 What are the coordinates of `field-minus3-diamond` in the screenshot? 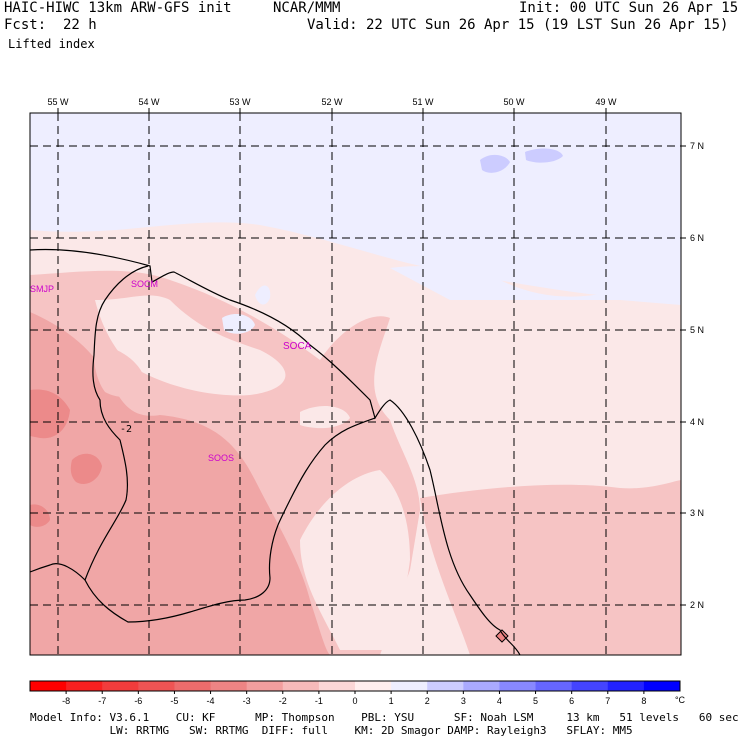 It's located at (502, 636).